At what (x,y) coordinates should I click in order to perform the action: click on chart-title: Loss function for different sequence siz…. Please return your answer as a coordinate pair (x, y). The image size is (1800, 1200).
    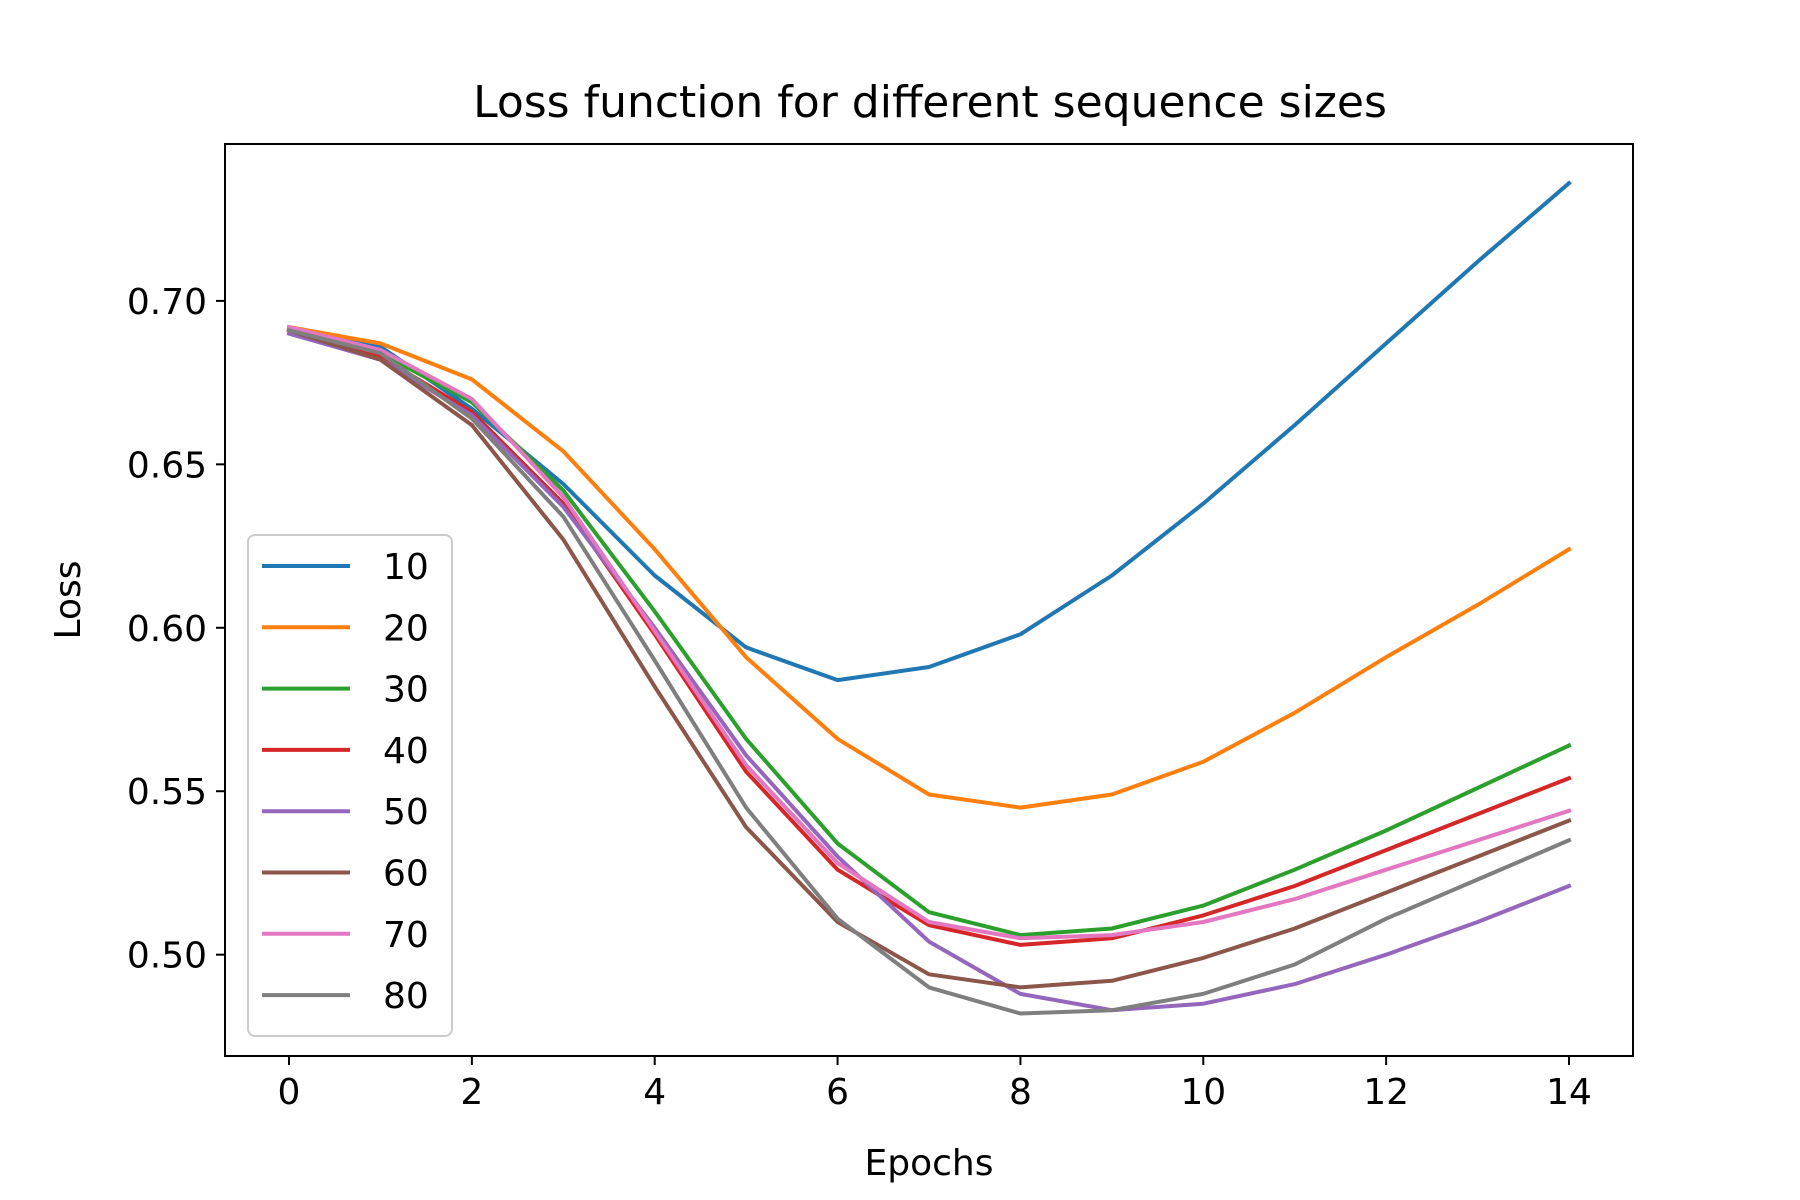
    Looking at the image, I should click on (930, 102).